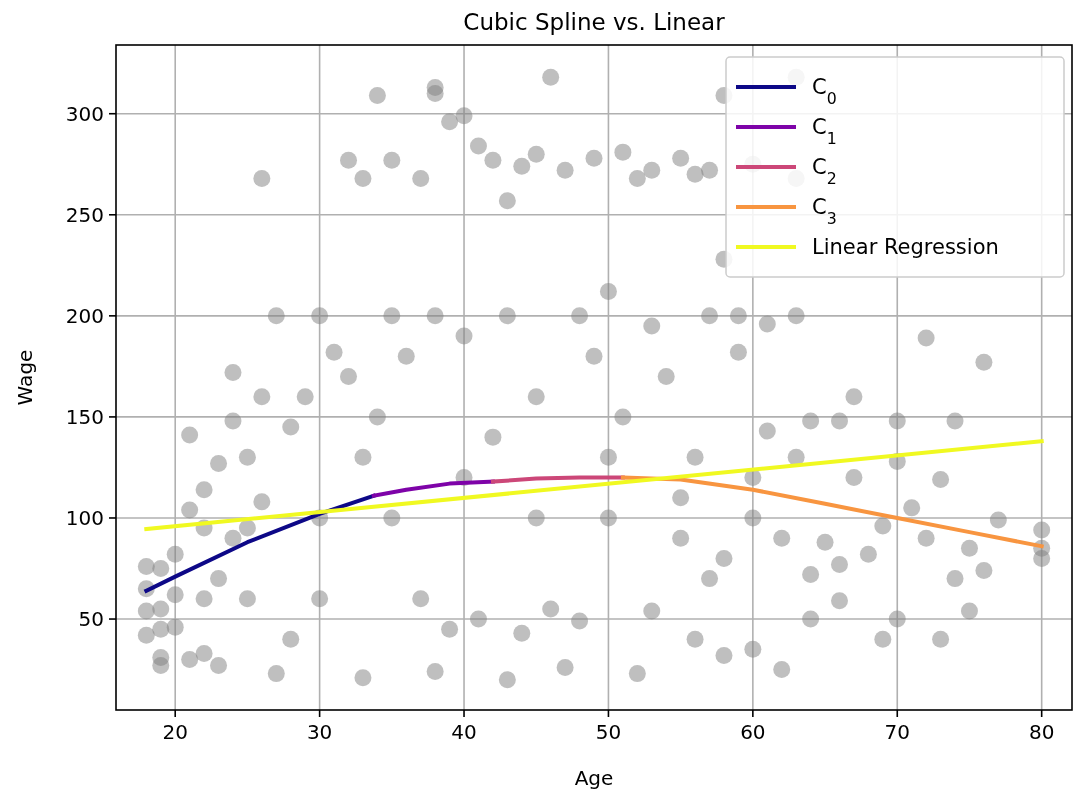 This screenshot has height=797, width=1076. I want to click on legend-label: Linear Regression, so click(905, 247).